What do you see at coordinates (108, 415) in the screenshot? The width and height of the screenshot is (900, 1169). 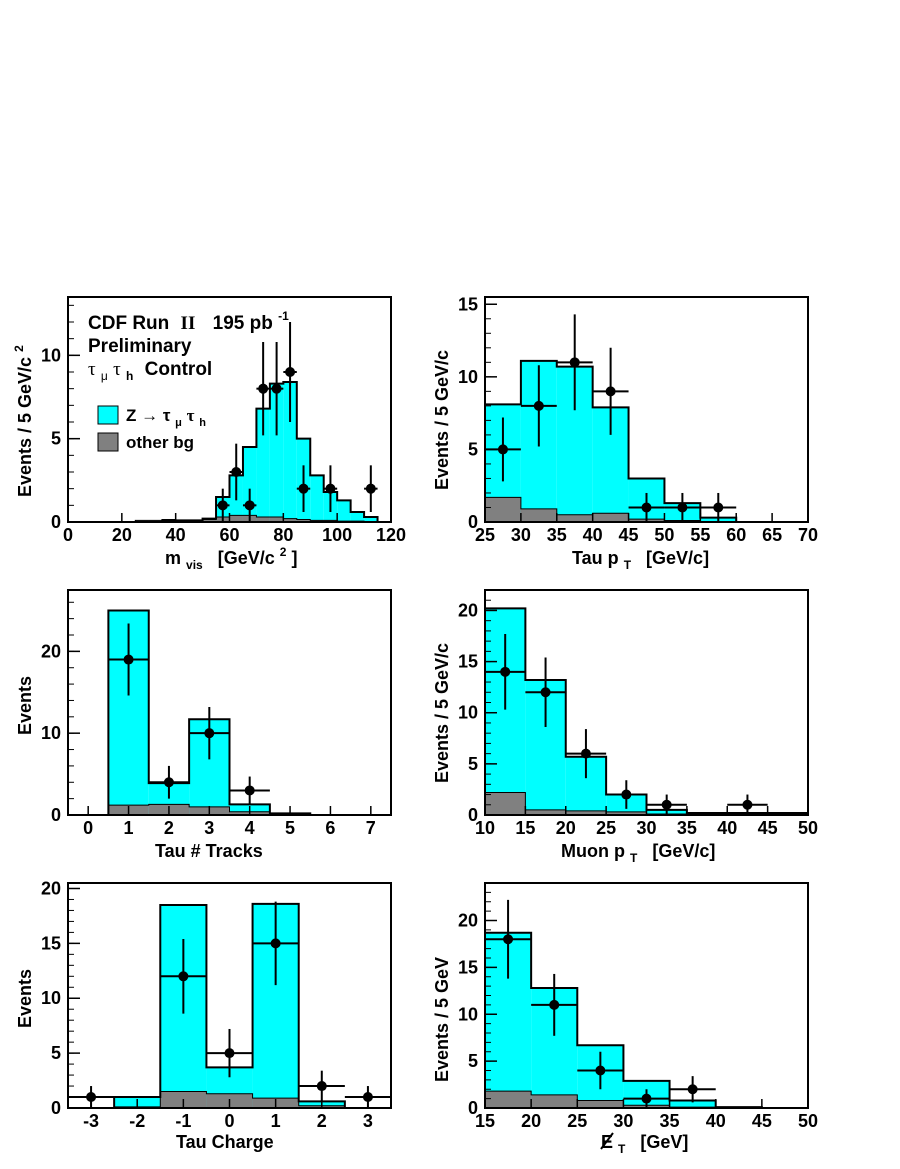 I see `legend-signal-swatch` at bounding box center [108, 415].